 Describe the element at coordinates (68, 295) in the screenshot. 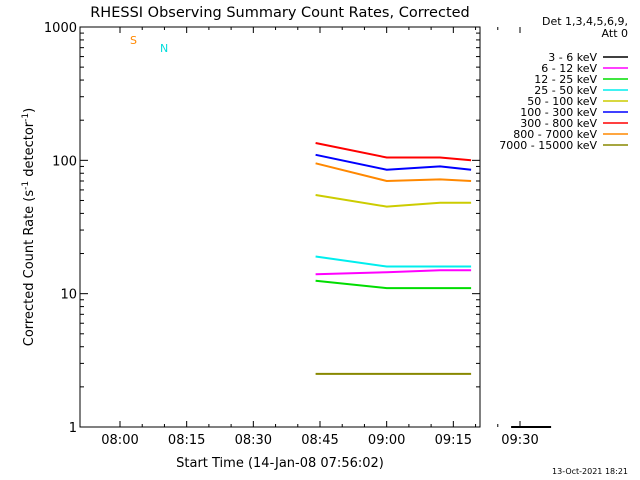

I see `y-tick-label: 10` at that location.